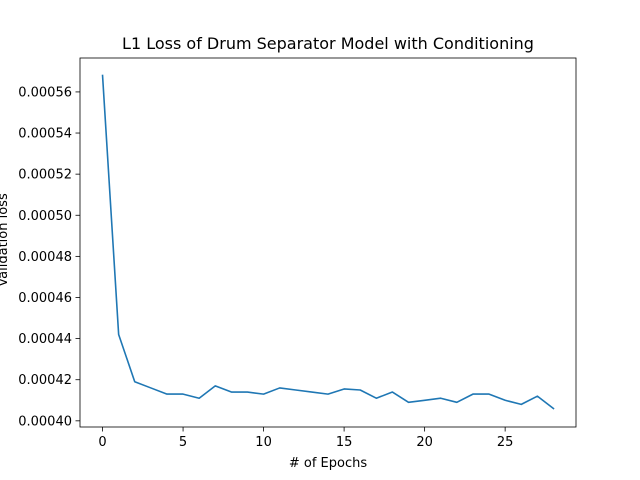 The height and width of the screenshot is (480, 640). I want to click on y-tick-label: 0.00044, so click(45, 339).